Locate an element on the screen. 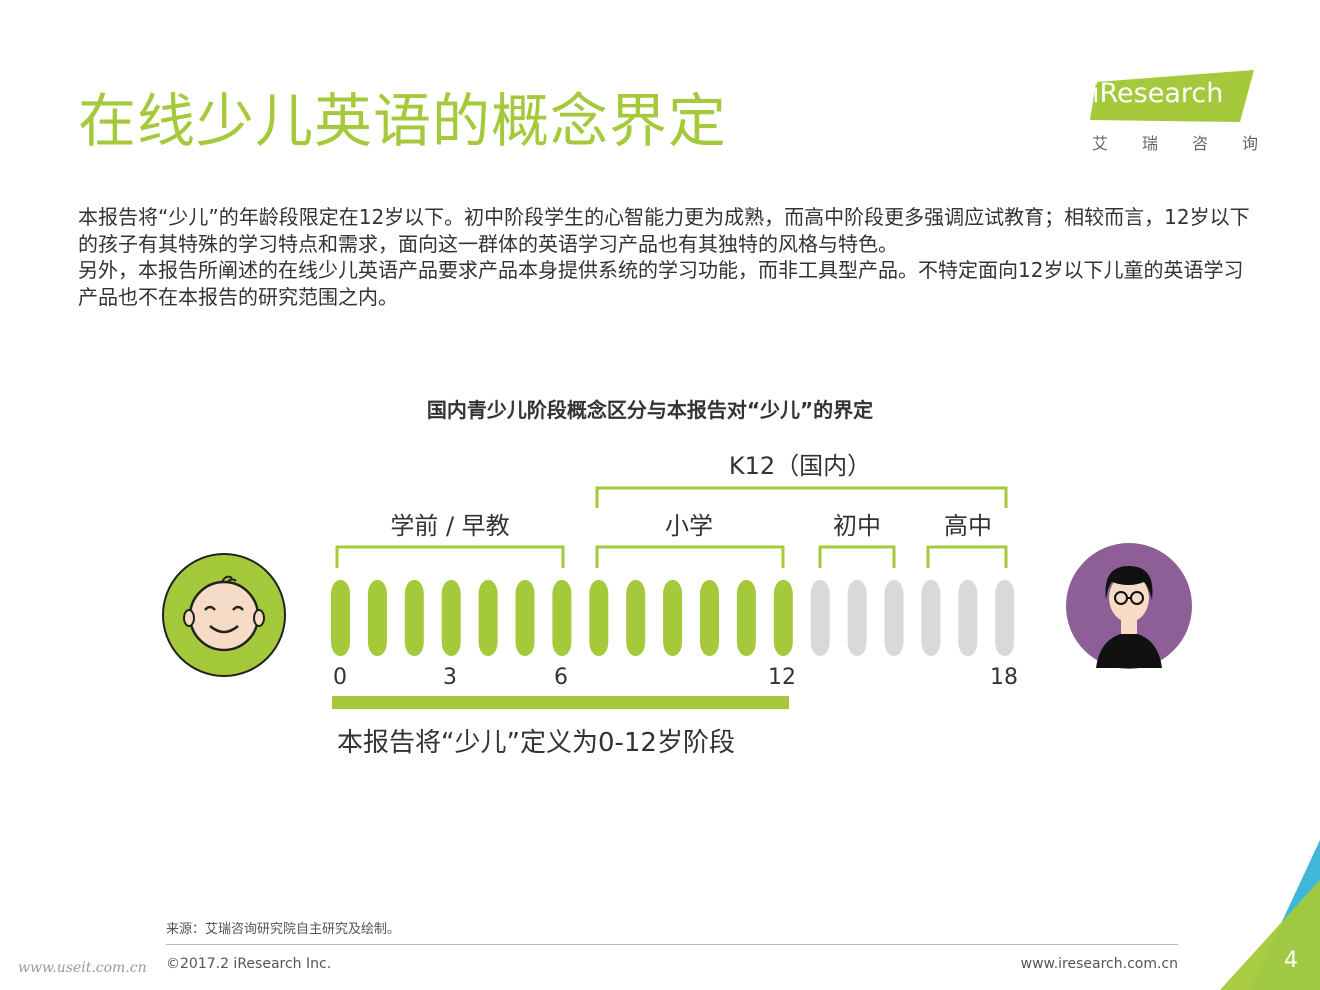  tick-label-12: 12 is located at coordinates (782, 677).